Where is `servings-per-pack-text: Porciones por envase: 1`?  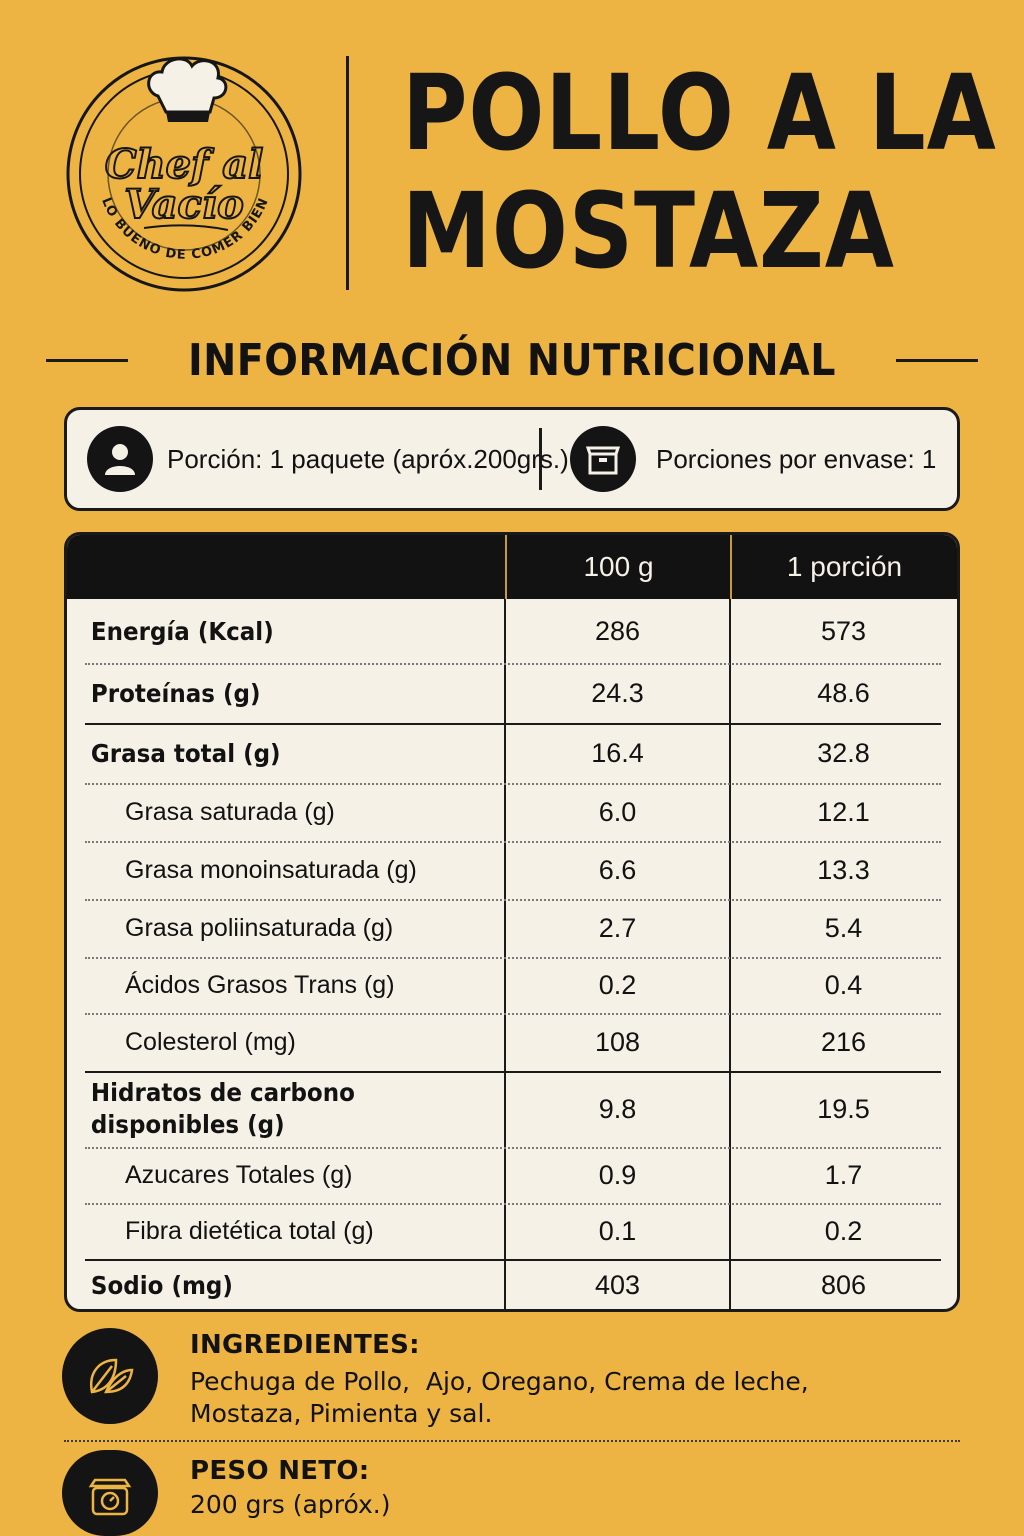 servings-per-pack-text: Porciones por envase: 1 is located at coordinates (796, 458).